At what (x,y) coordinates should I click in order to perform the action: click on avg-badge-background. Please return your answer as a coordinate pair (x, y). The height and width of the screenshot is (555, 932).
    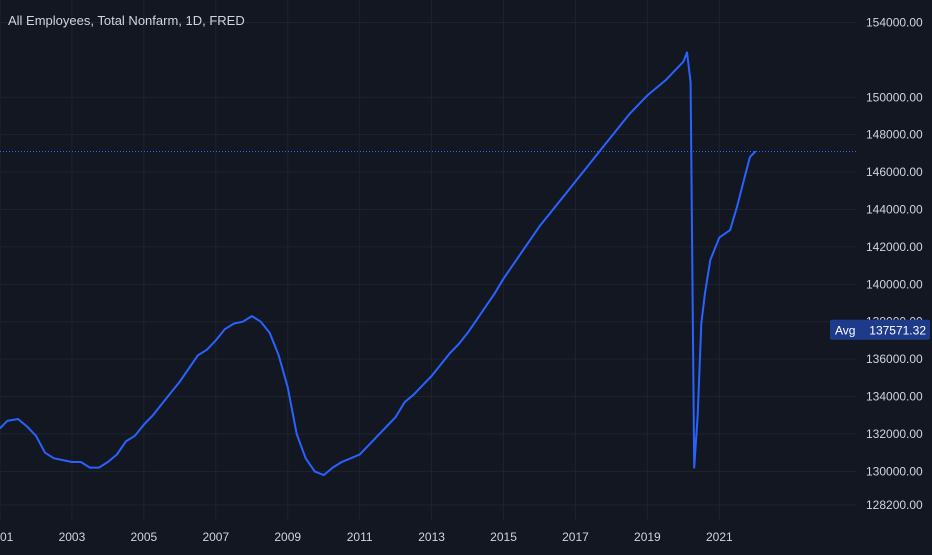
    Looking at the image, I should click on (880, 329).